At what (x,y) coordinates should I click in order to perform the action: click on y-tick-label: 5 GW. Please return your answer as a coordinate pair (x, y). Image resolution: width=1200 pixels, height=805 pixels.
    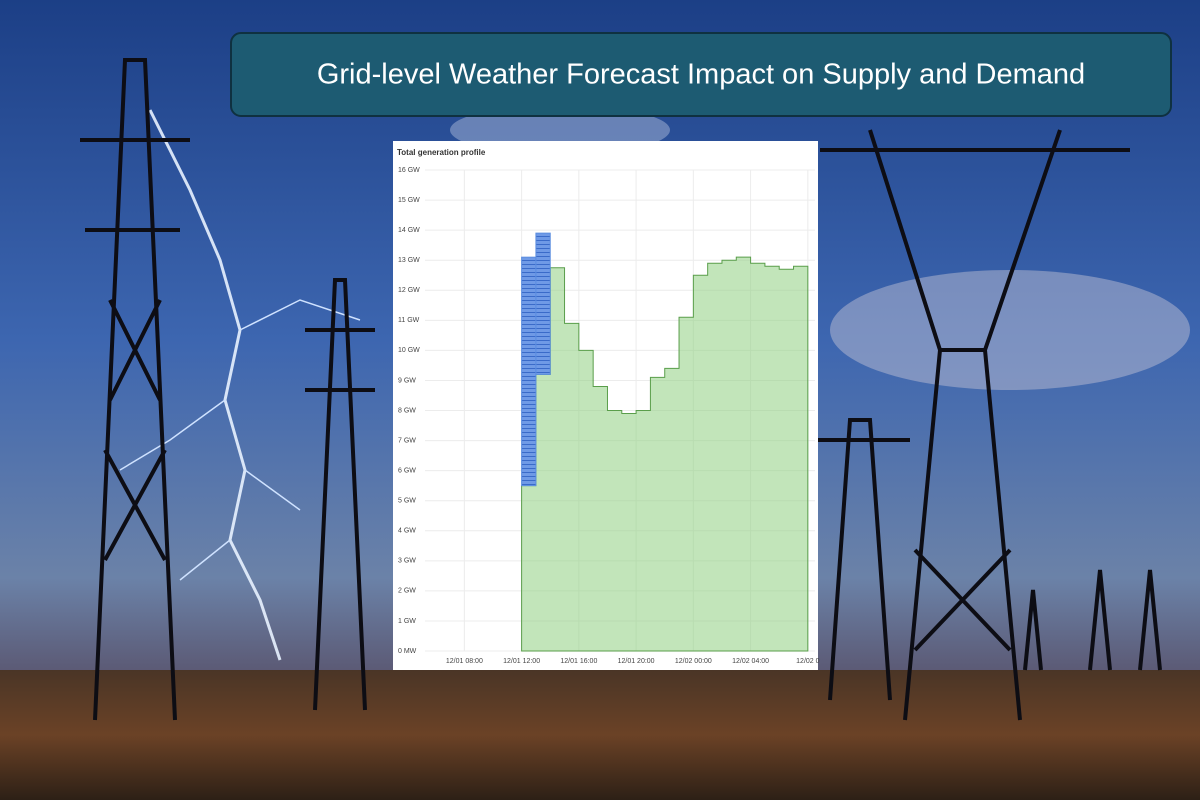
    Looking at the image, I should click on (407, 501).